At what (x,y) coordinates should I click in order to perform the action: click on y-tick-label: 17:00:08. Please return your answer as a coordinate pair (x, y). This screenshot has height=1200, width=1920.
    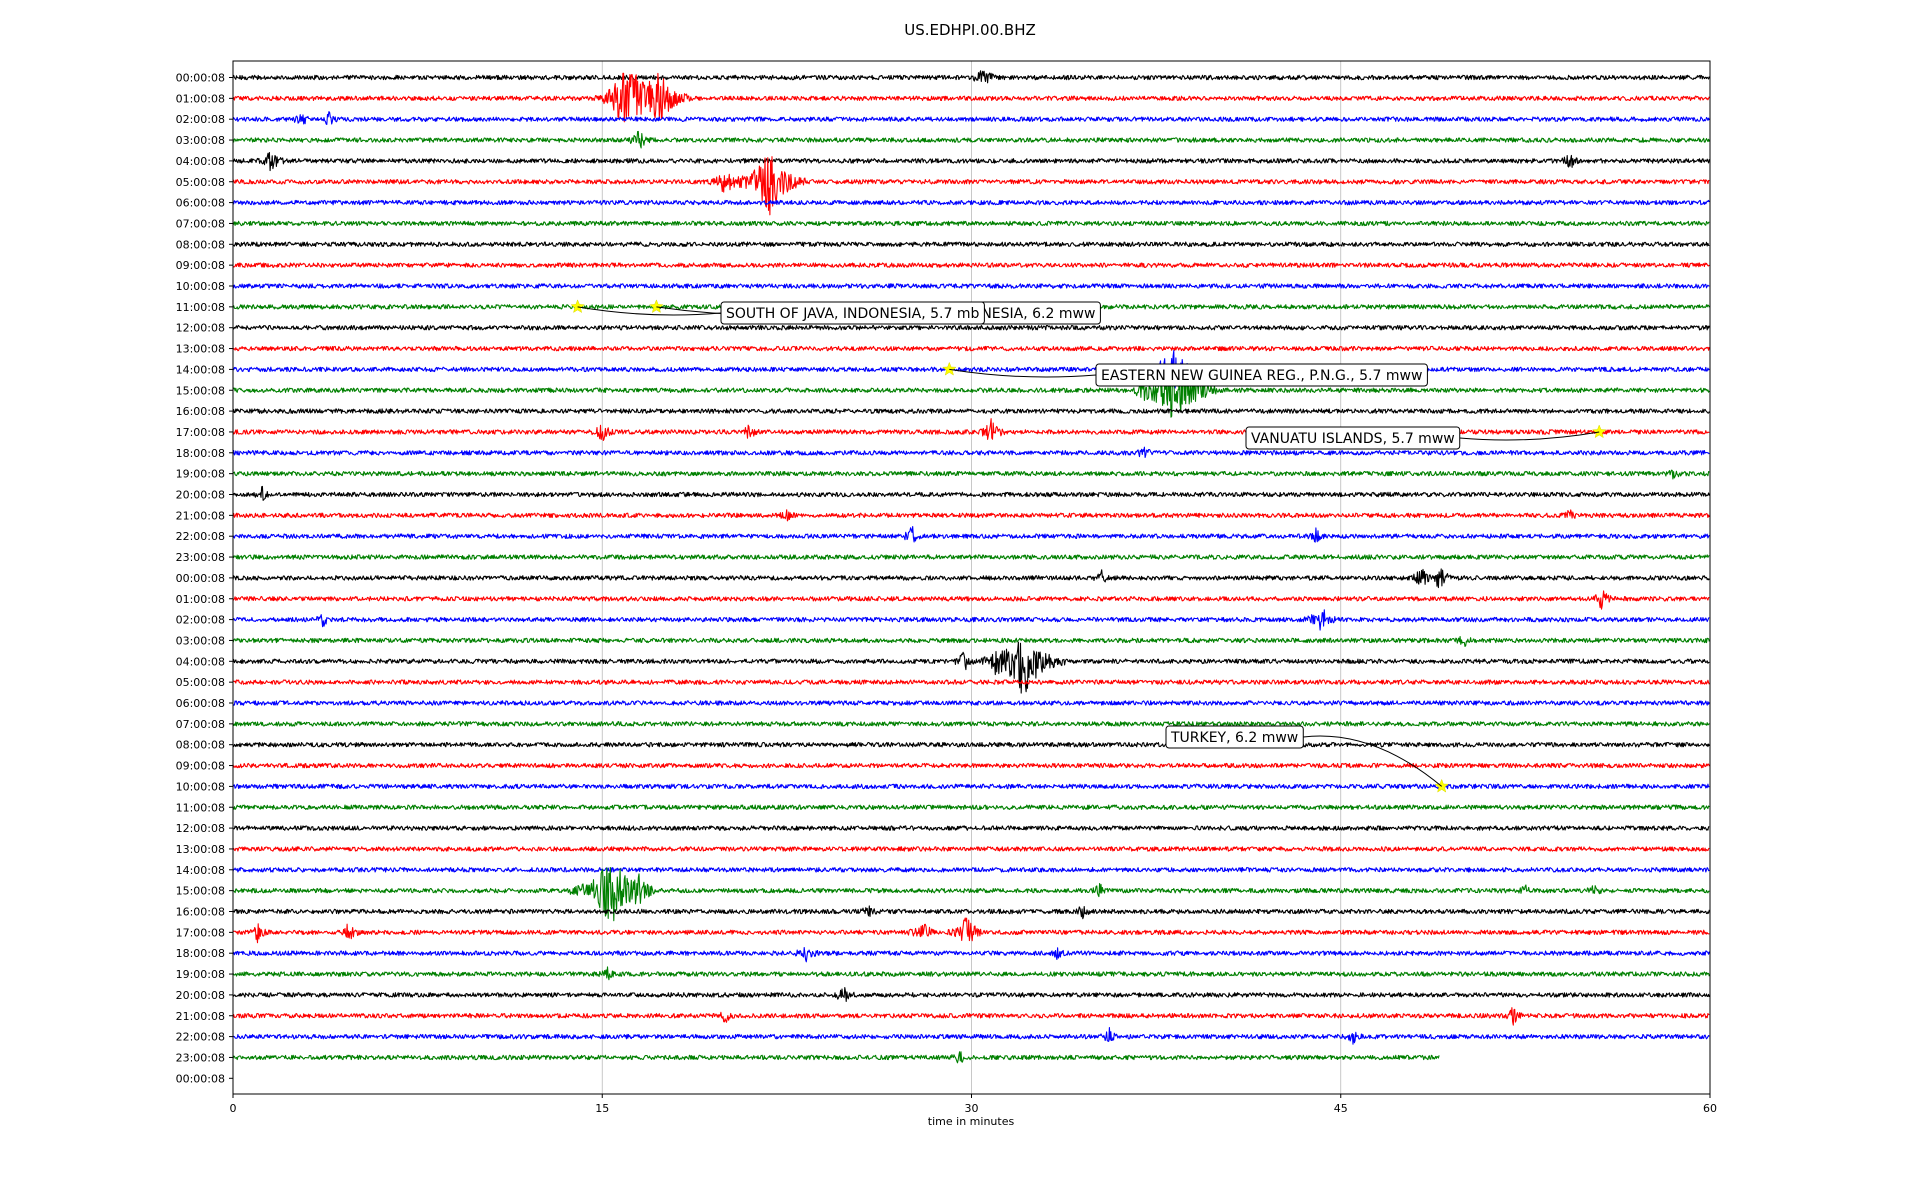
    Looking at the image, I should click on (200, 932).